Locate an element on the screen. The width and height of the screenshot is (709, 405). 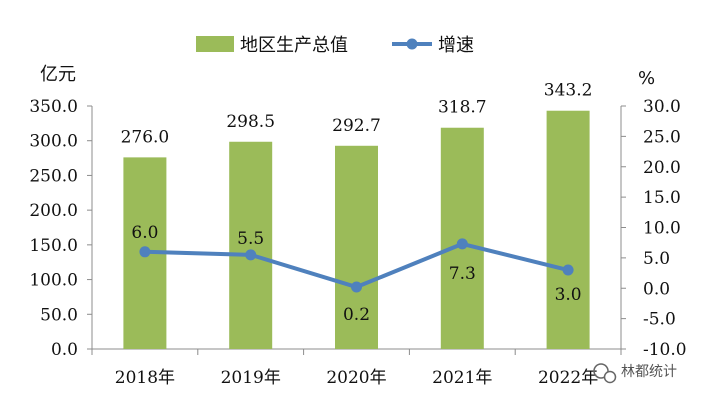
x-tick-label: 2019年 is located at coordinates (251, 378).